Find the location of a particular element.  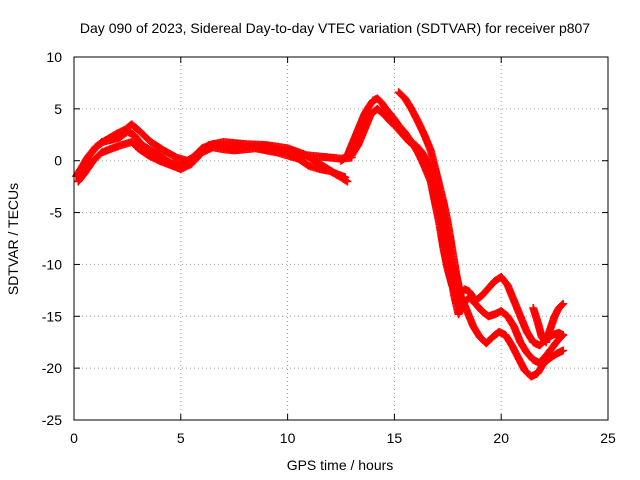

y-tick-label: -5 is located at coordinates (56, 213).